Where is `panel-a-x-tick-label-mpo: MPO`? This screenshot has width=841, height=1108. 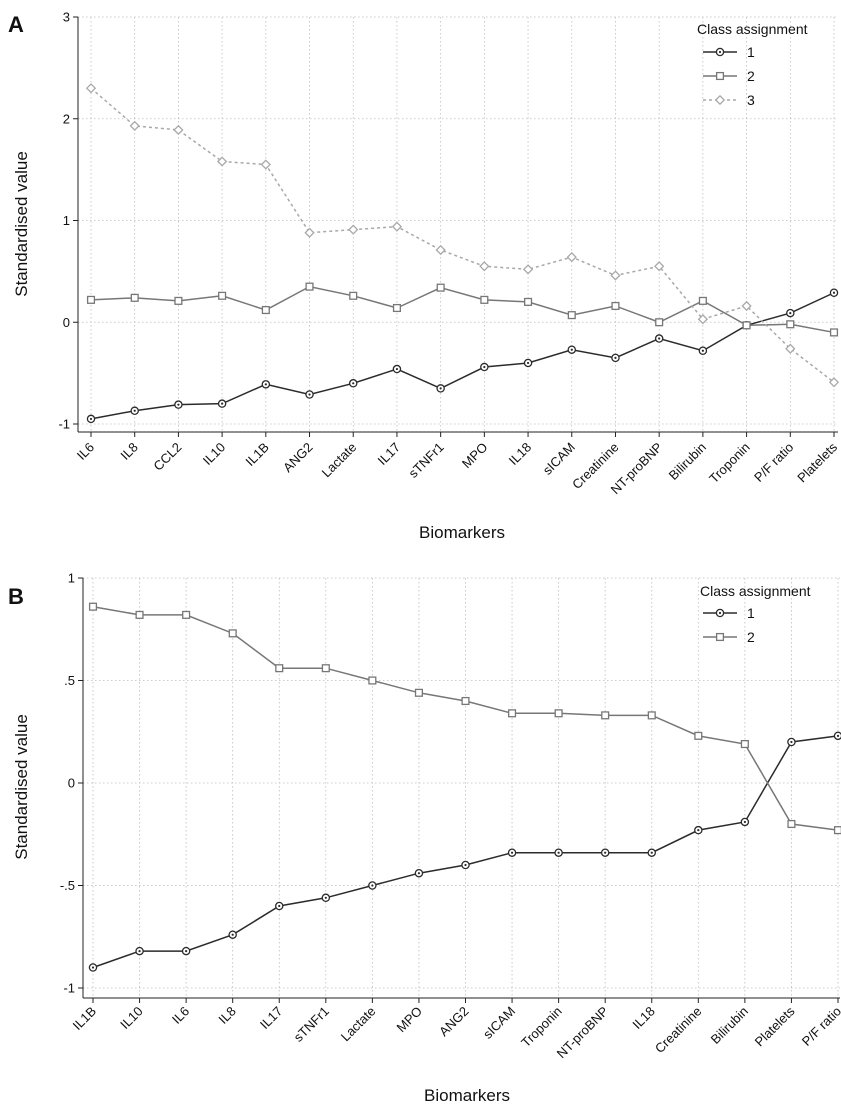 panel-a-x-tick-label-mpo: MPO is located at coordinates (475, 456).